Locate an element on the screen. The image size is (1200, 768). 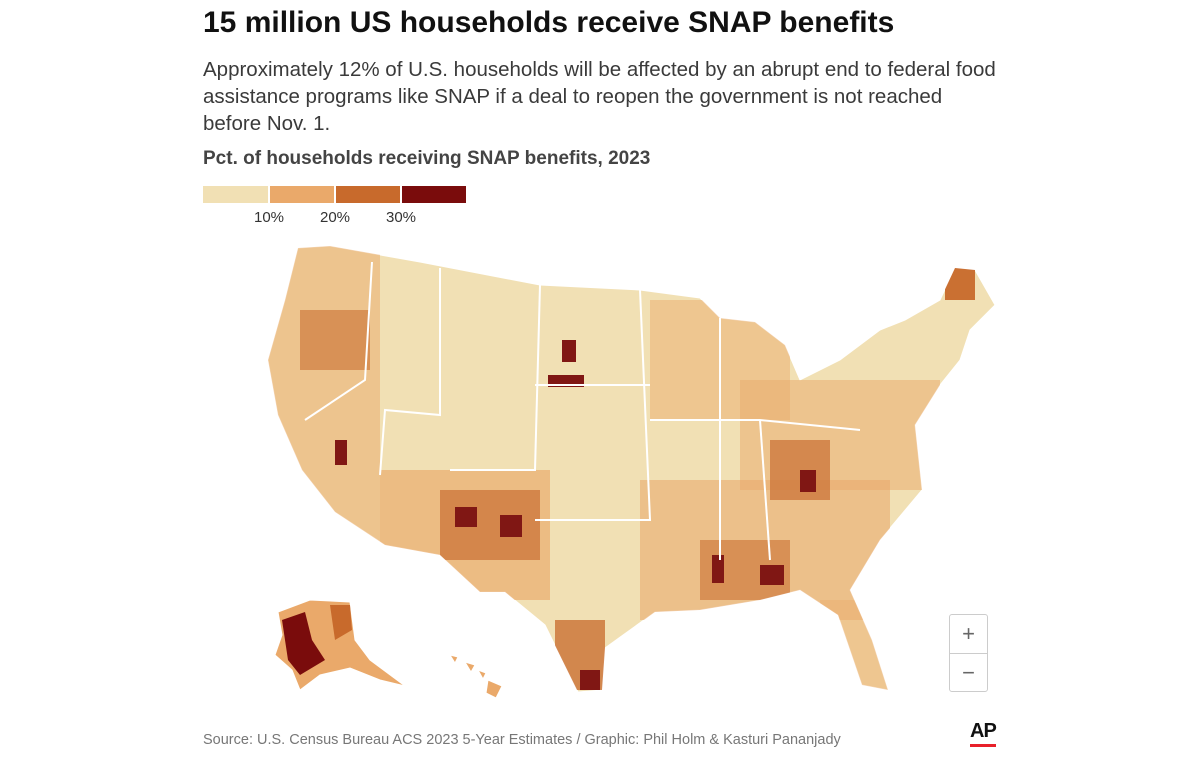
zoom-control: + − is located at coordinates (968, 653).